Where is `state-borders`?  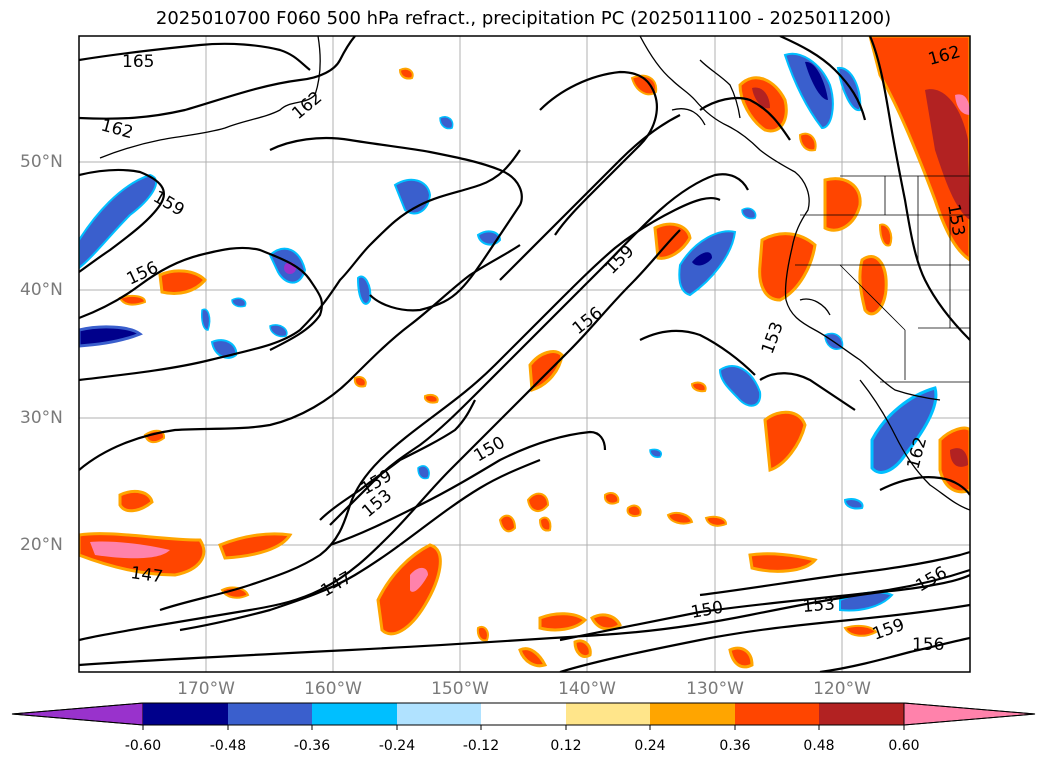 state-borders is located at coordinates (882, 279).